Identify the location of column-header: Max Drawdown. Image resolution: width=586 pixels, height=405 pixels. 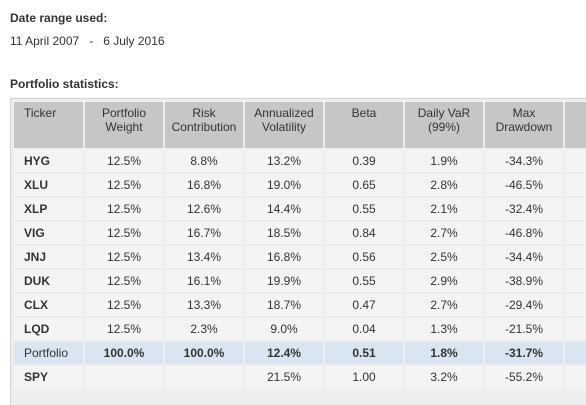
(524, 125).